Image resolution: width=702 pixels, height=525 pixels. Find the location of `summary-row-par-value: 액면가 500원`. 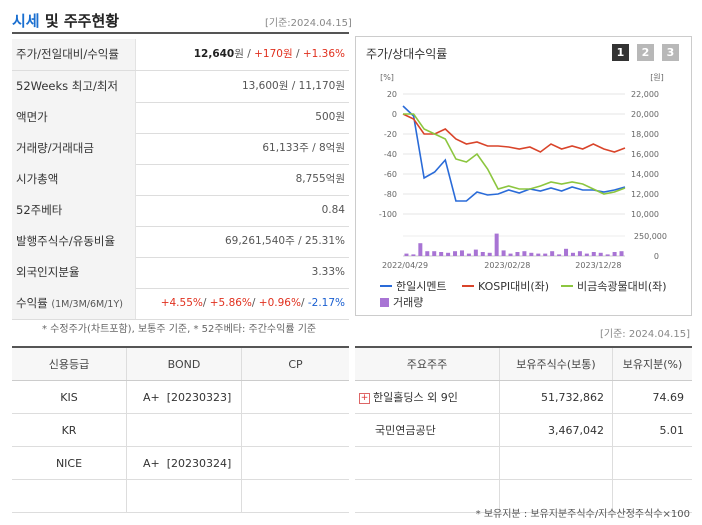

summary-row-par-value: 액면가 500원 is located at coordinates (180, 118).